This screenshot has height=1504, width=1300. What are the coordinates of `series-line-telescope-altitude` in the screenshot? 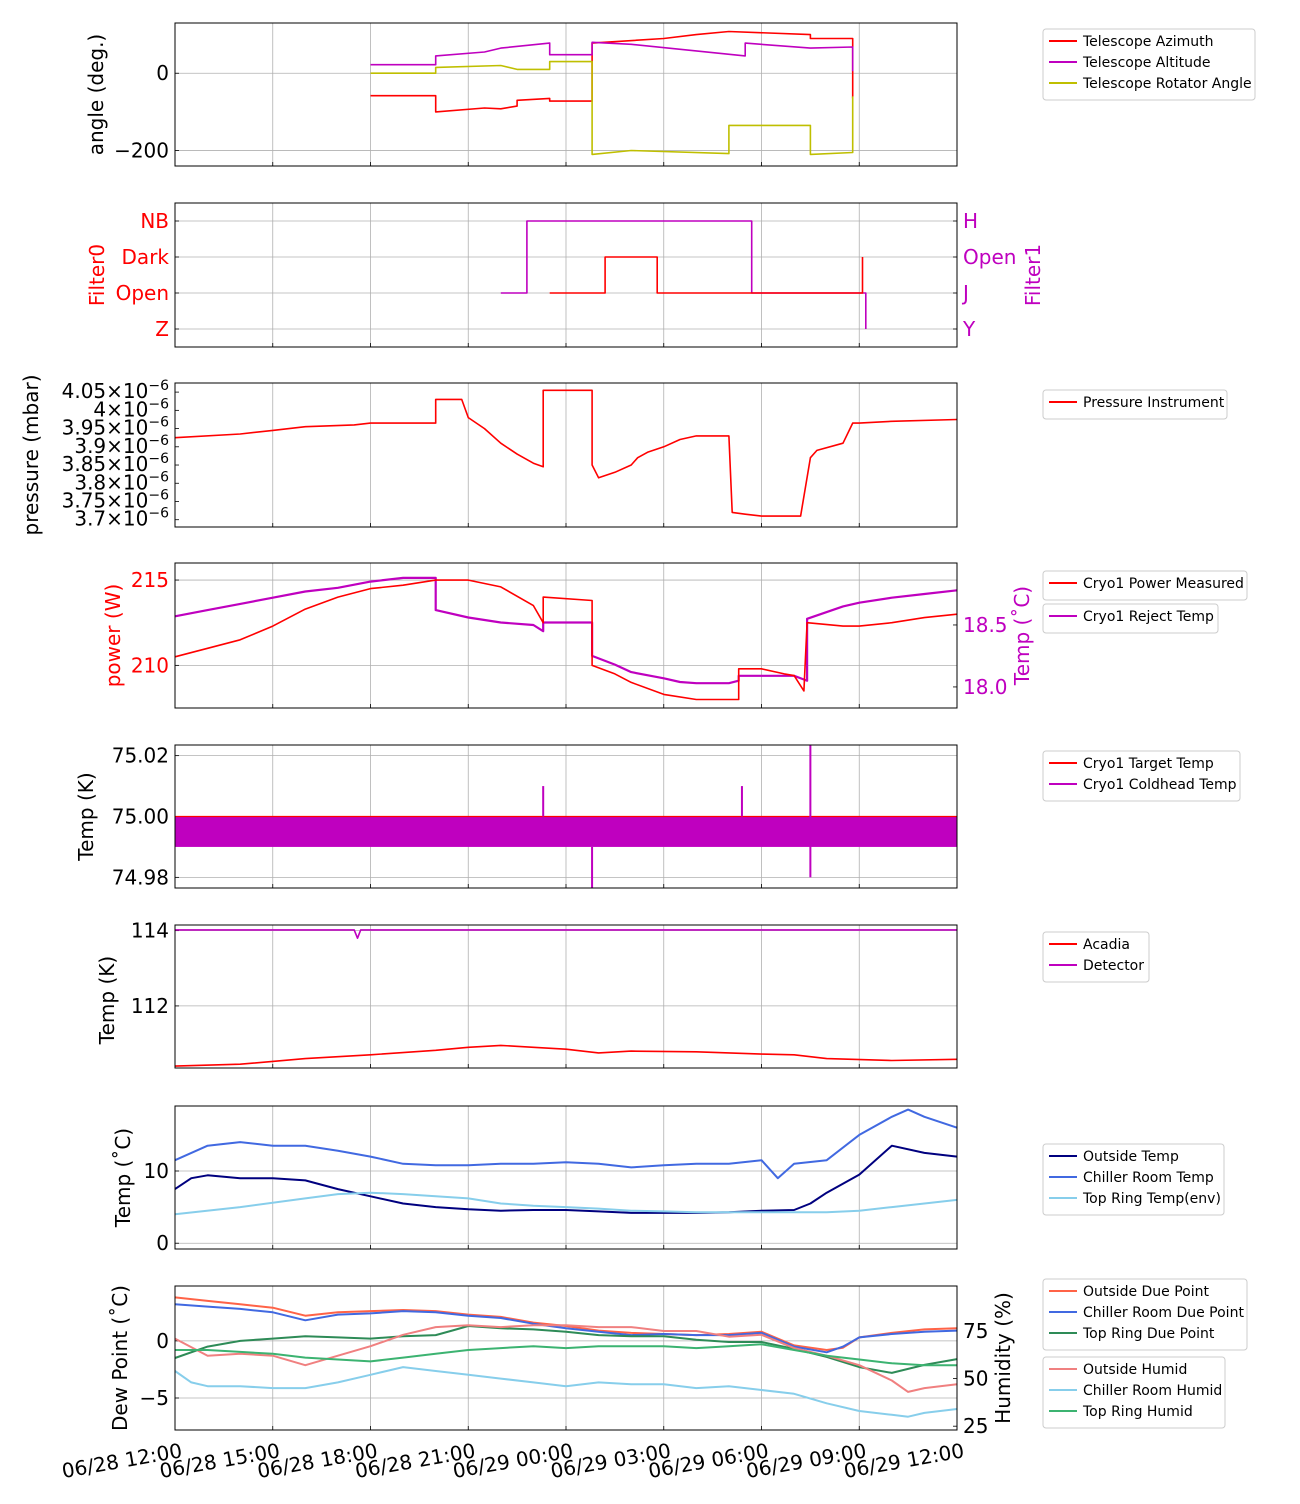 It's located at (612, 56).